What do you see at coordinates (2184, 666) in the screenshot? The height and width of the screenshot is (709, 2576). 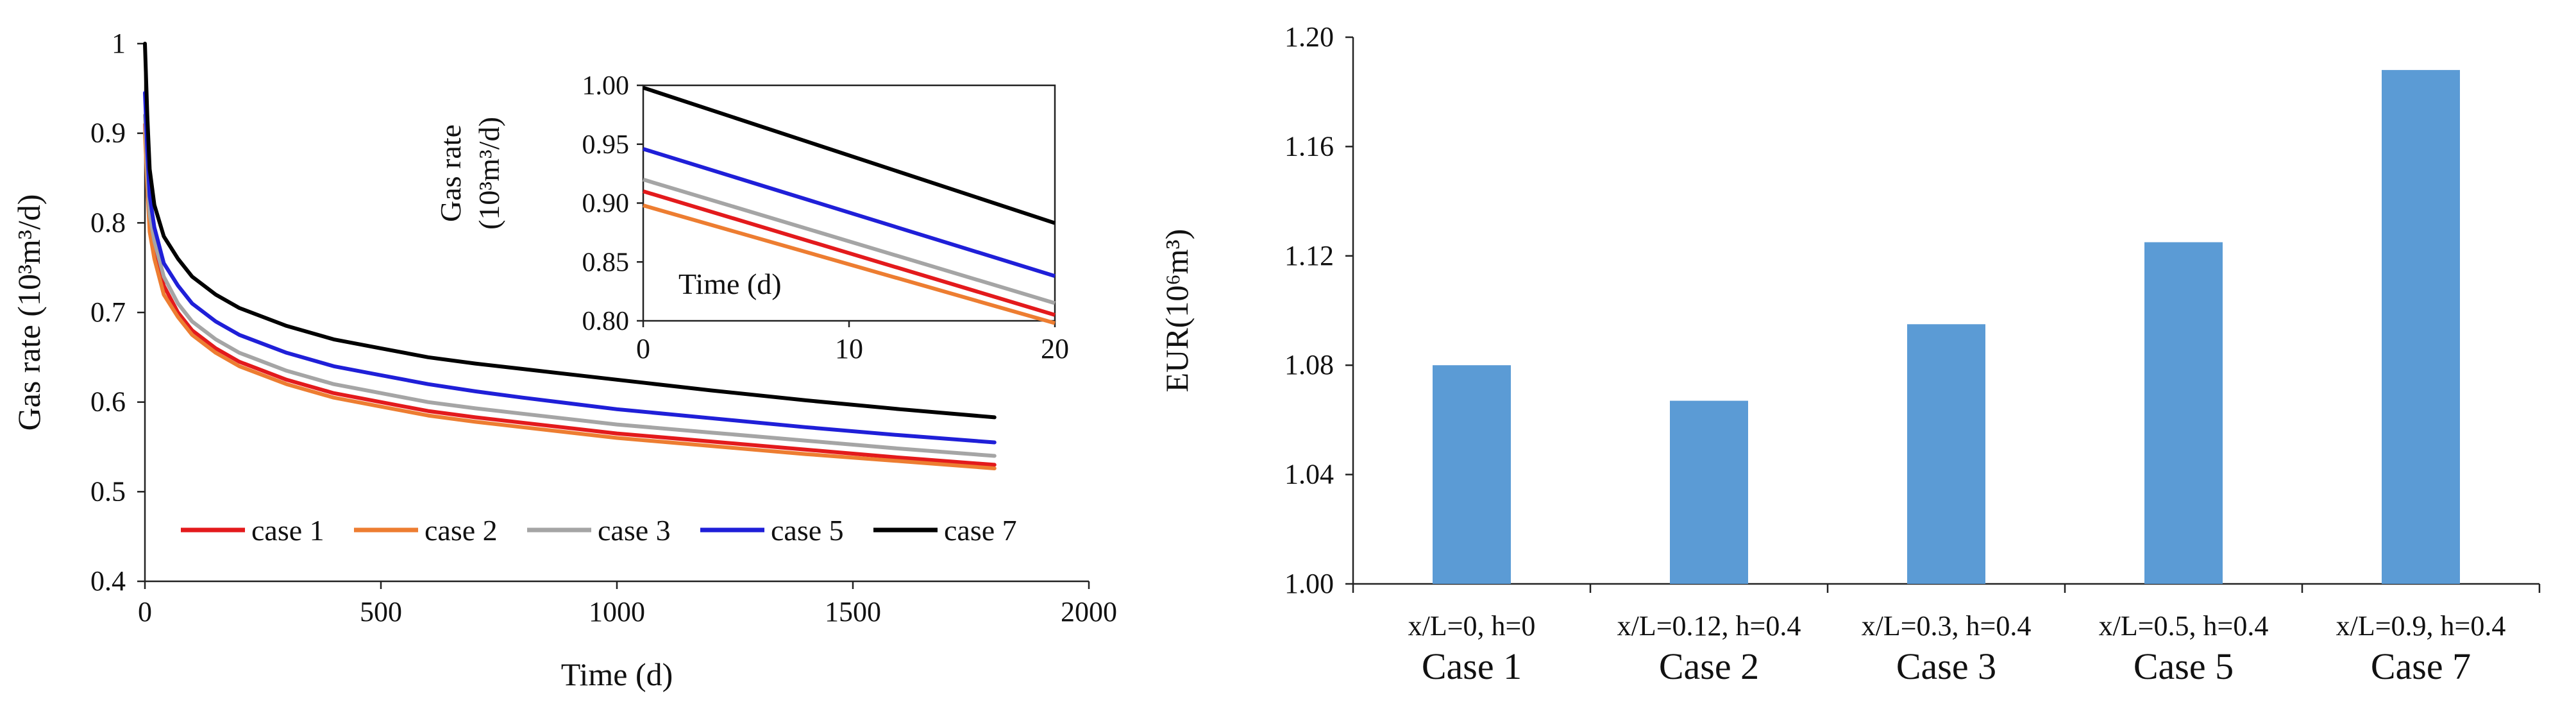 I see `bar-category-label: Case 5` at bounding box center [2184, 666].